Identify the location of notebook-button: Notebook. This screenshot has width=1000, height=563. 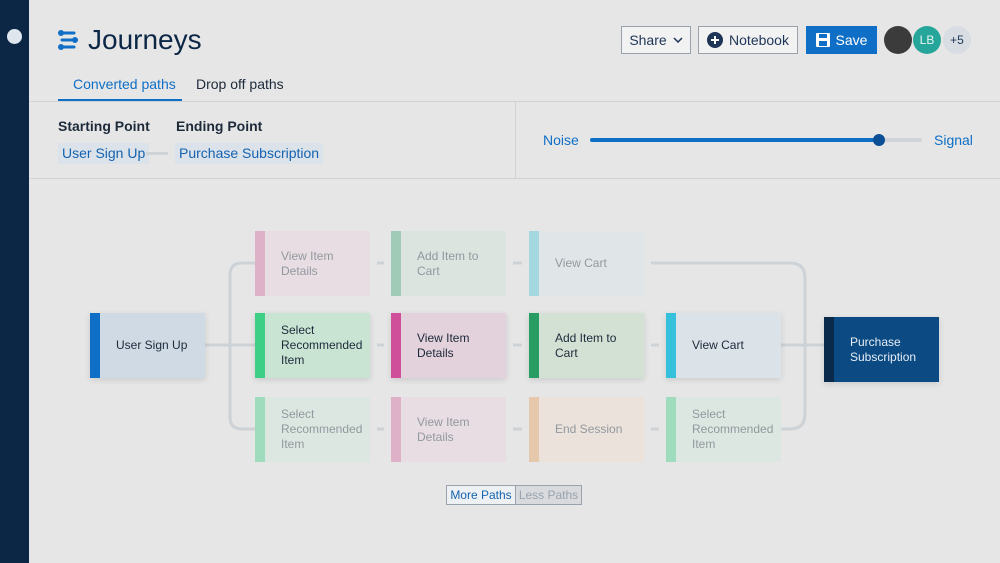
(748, 40).